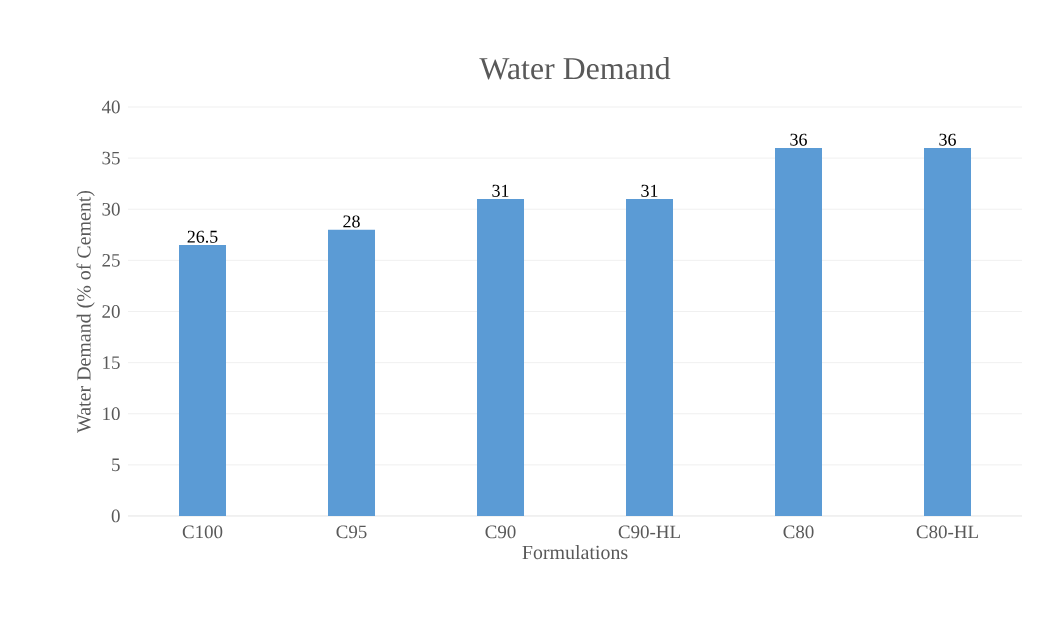 This screenshot has height=620, width=1042. I want to click on y-tick-label: 5, so click(116, 465).